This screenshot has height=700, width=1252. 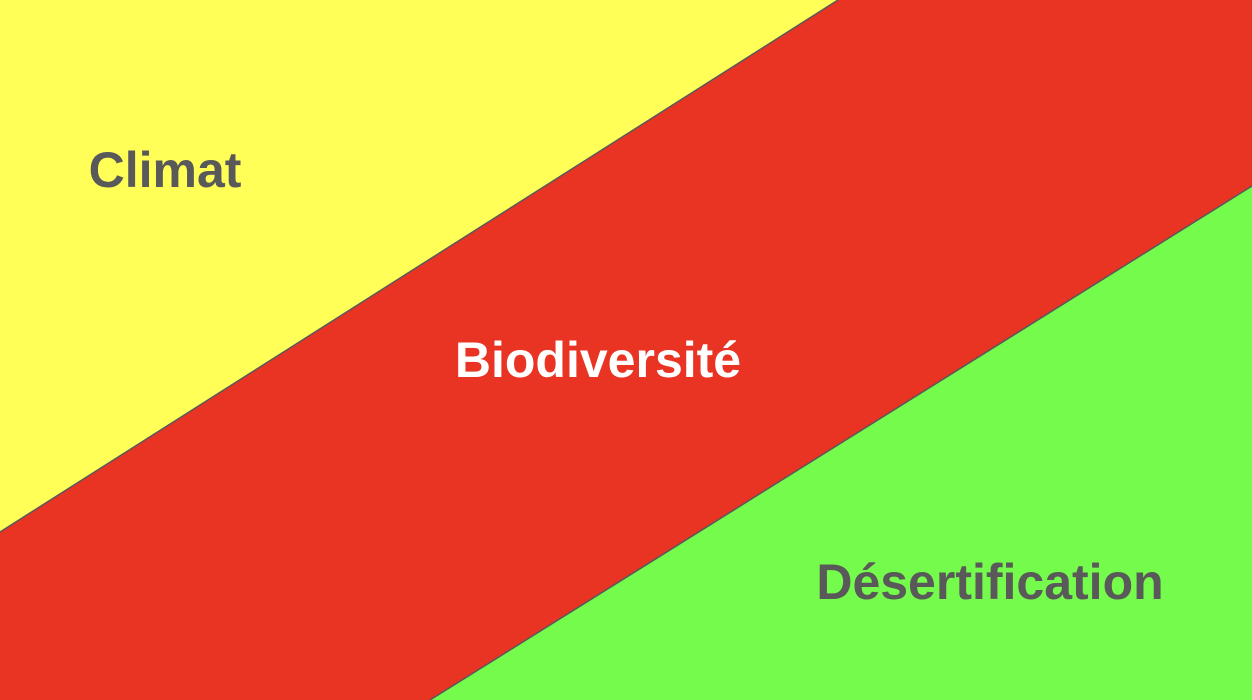 What do you see at coordinates (990, 582) in the screenshot?
I see `desertification-label: Désertification` at bounding box center [990, 582].